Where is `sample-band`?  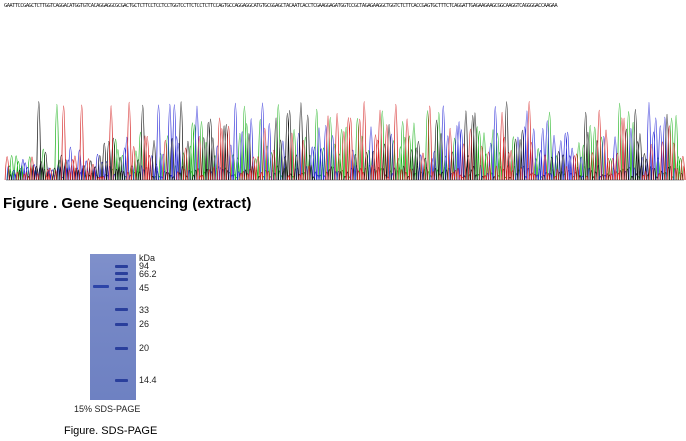
sample-band is located at coordinates (101, 286).